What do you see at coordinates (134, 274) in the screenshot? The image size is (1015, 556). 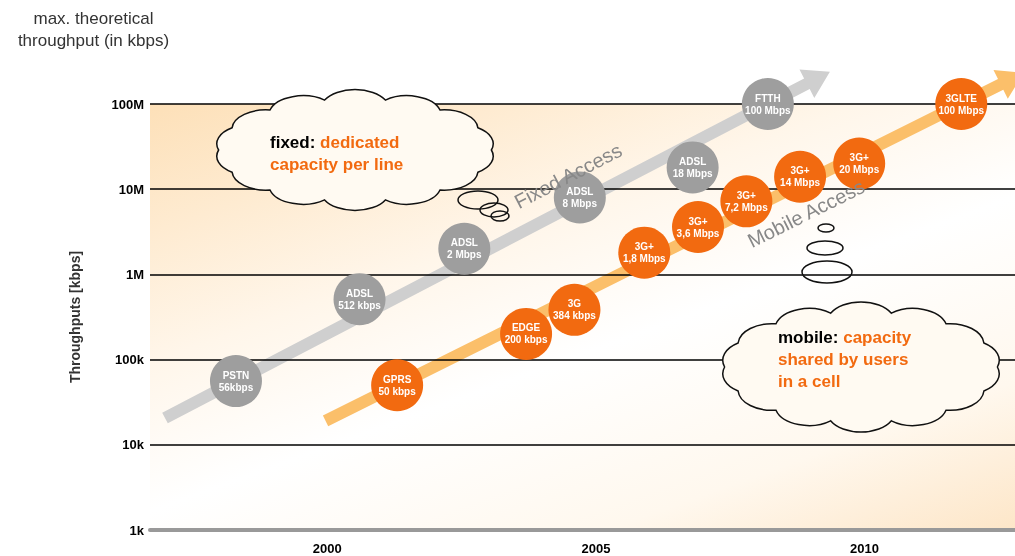 I see `y-tick-label: 1M` at bounding box center [134, 274].